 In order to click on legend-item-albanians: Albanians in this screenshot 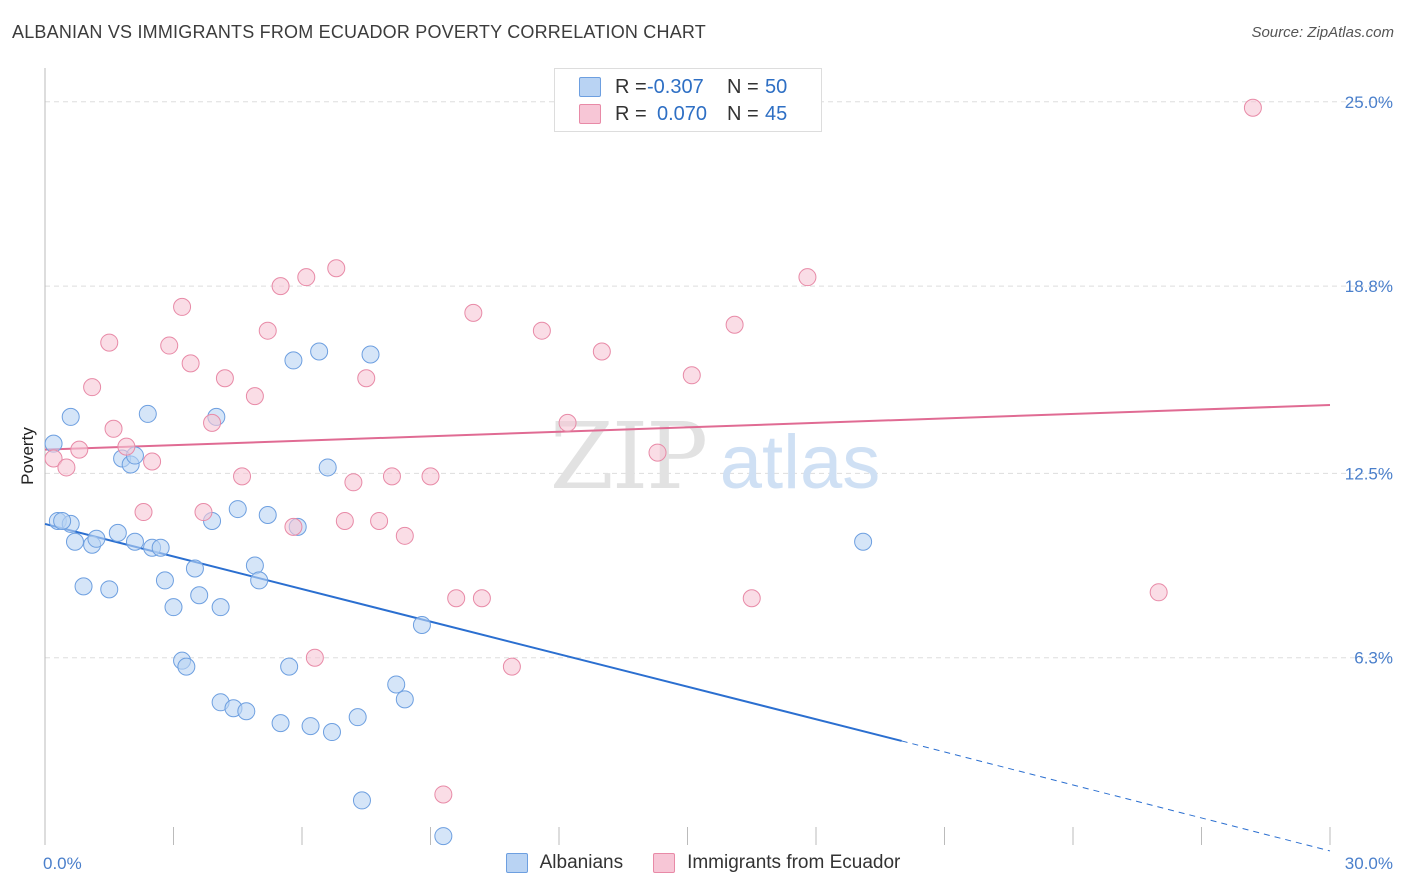, I will do `click(564, 863)`.